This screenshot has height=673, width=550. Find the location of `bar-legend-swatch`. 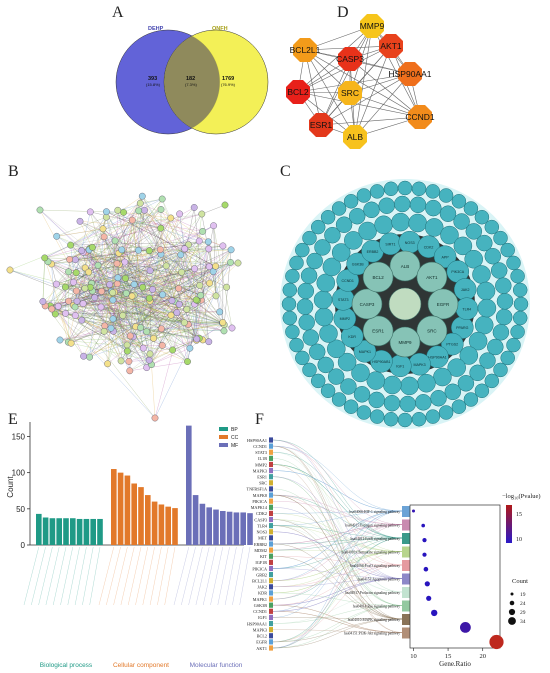

bar-legend-swatch is located at coordinates (223, 445).